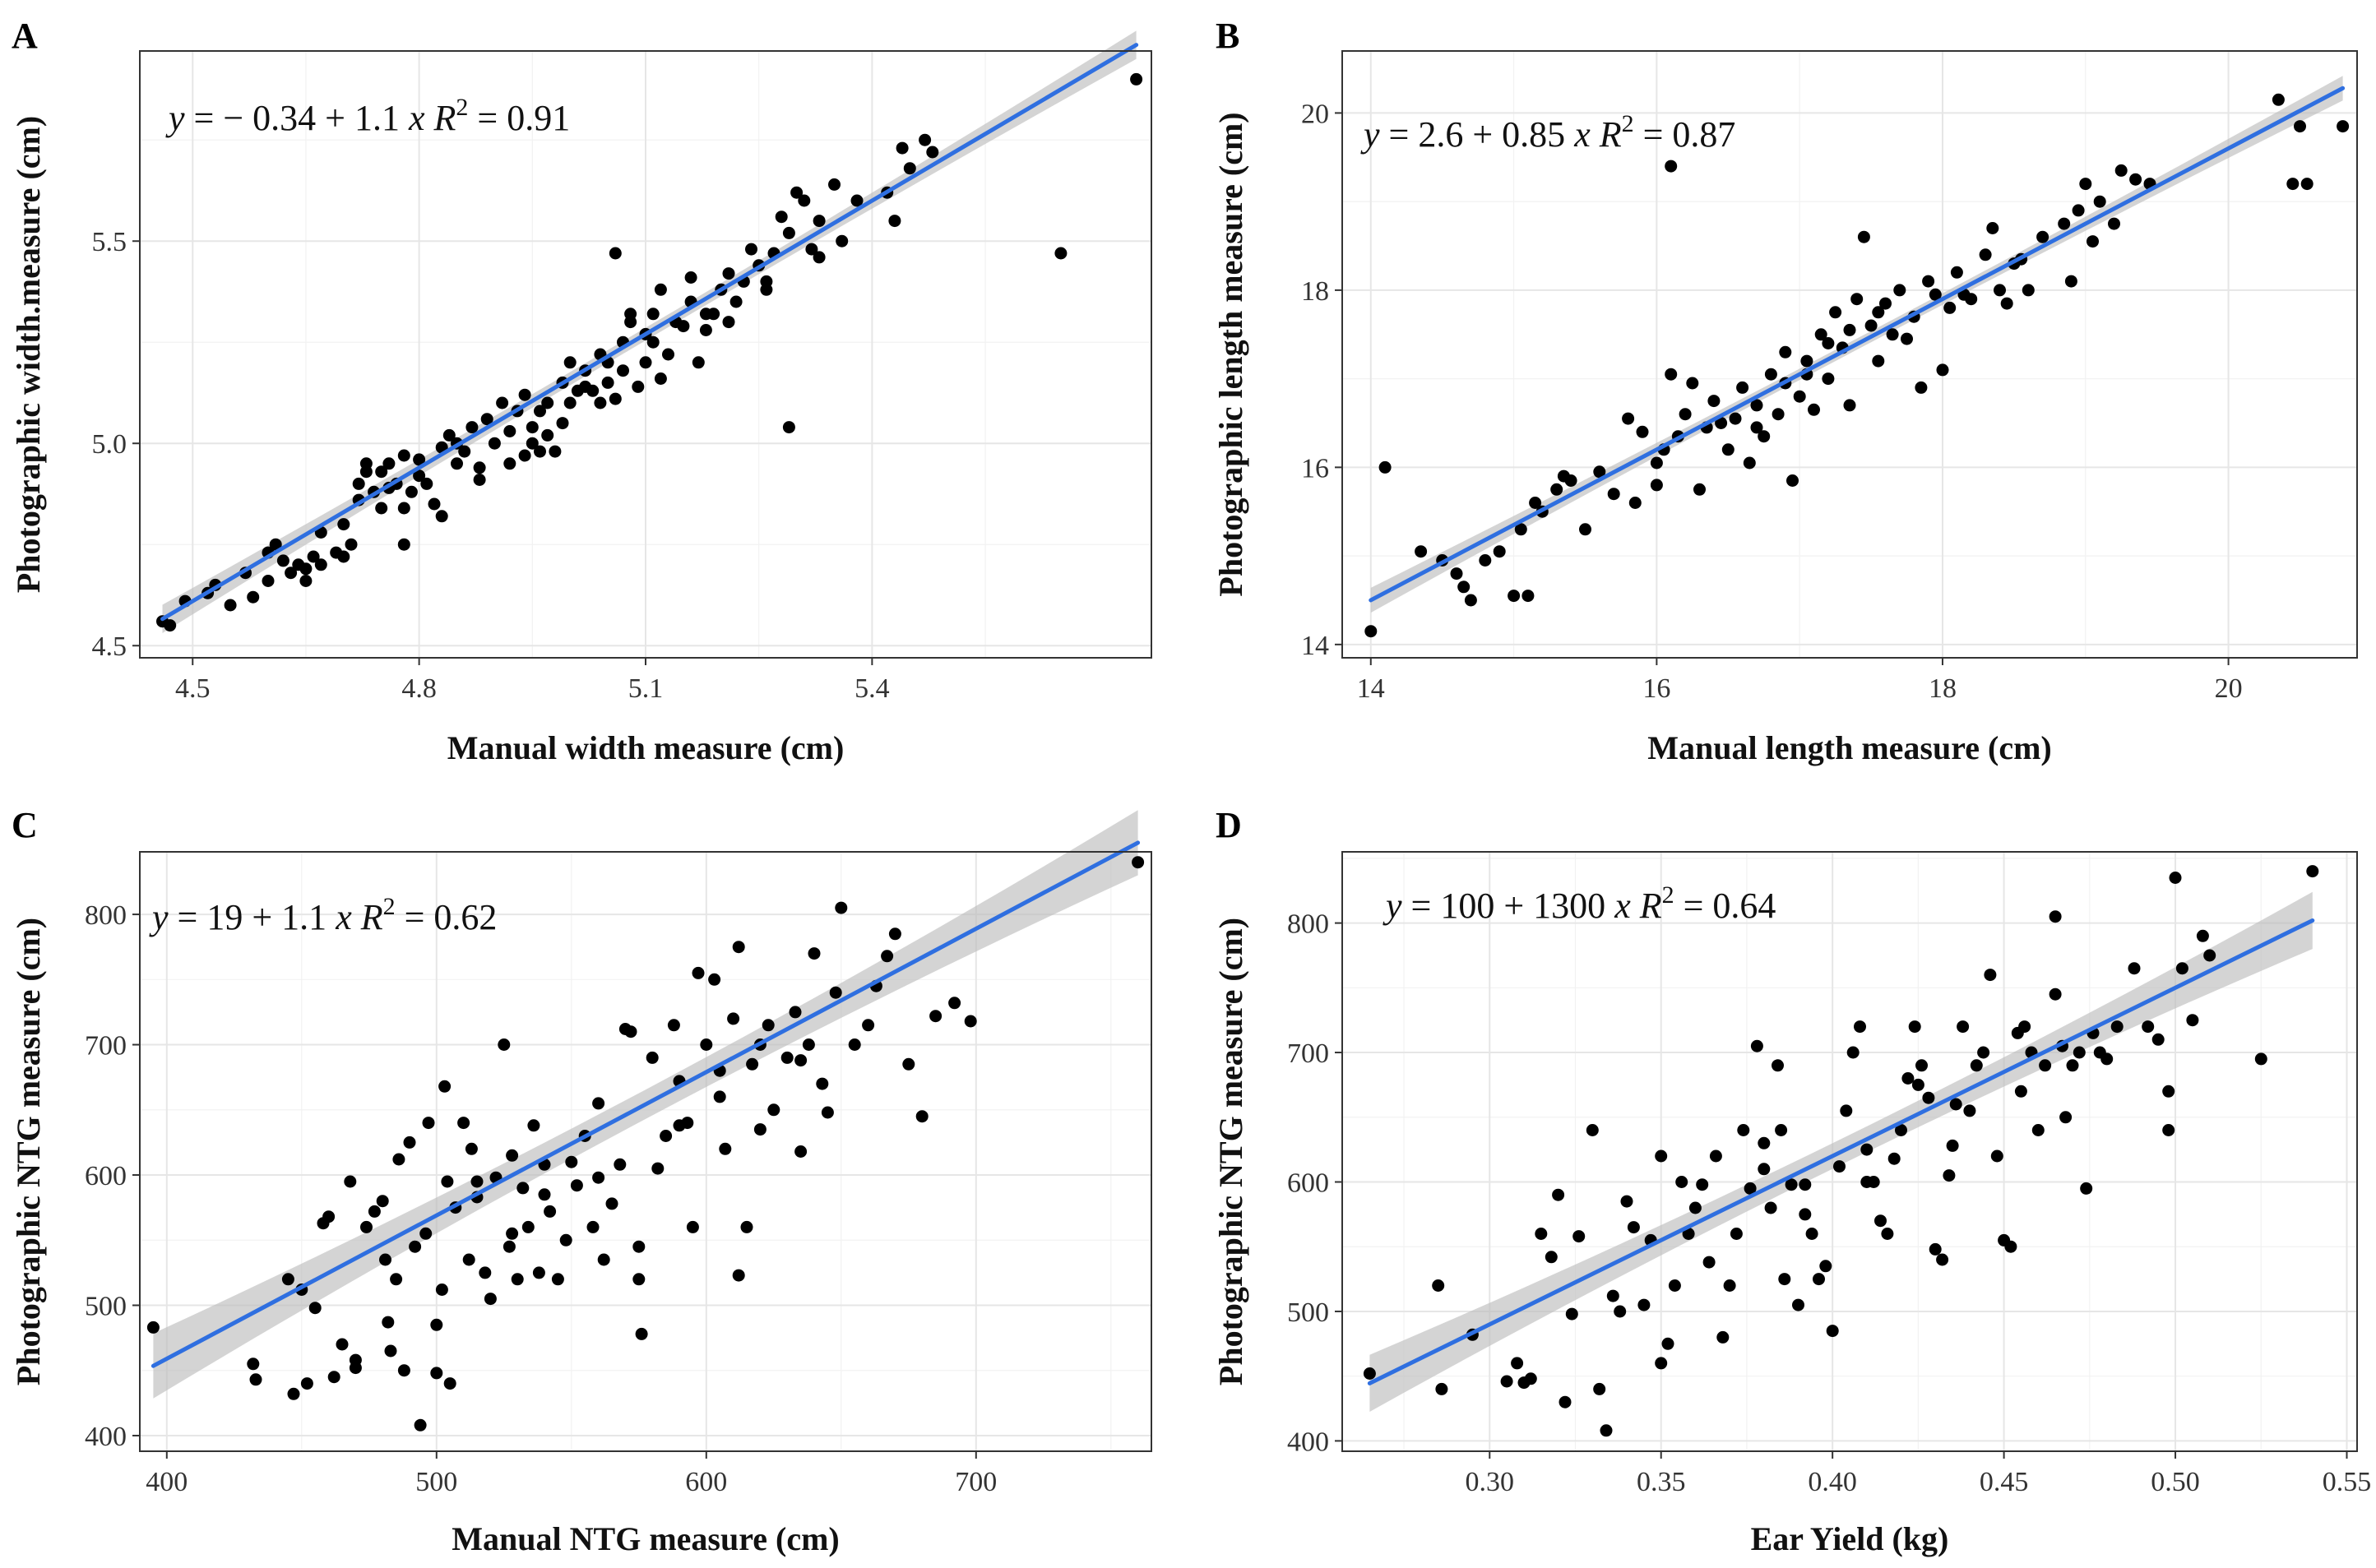 The image size is (2376, 1568). Describe the element at coordinates (519, 118) in the screenshot. I see `equation-tail: = 0.91` at that location.